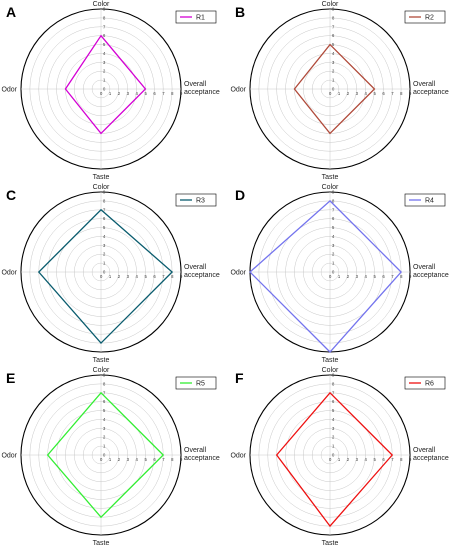 The height and width of the screenshot is (550, 457). What do you see at coordinates (105, 276) in the screenshot?
I see `series-polygon-r3` at bounding box center [105, 276].